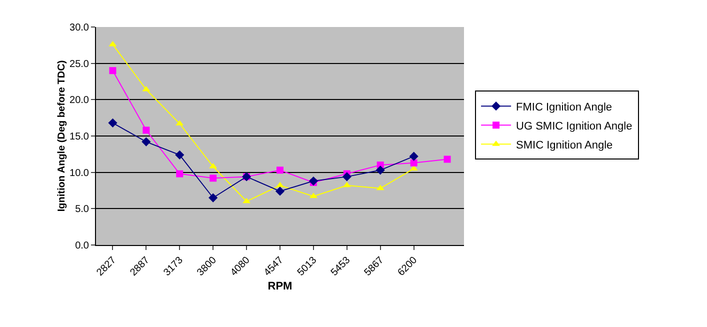 Image resolution: width=707 pixels, height=327 pixels. I want to click on y-tick-label: 5.0, so click(82, 210).